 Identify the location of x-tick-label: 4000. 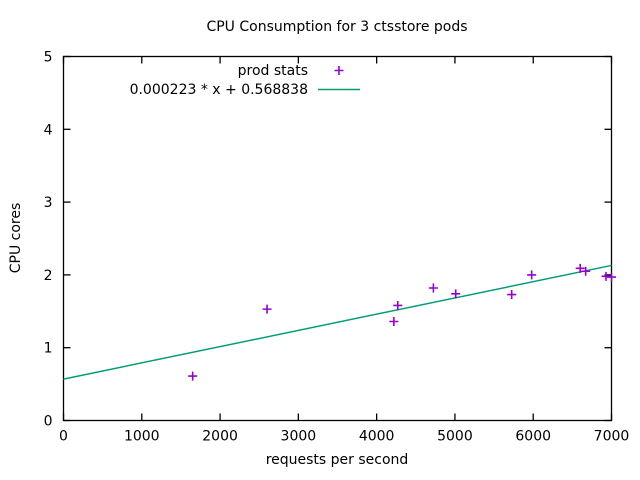
(377, 437).